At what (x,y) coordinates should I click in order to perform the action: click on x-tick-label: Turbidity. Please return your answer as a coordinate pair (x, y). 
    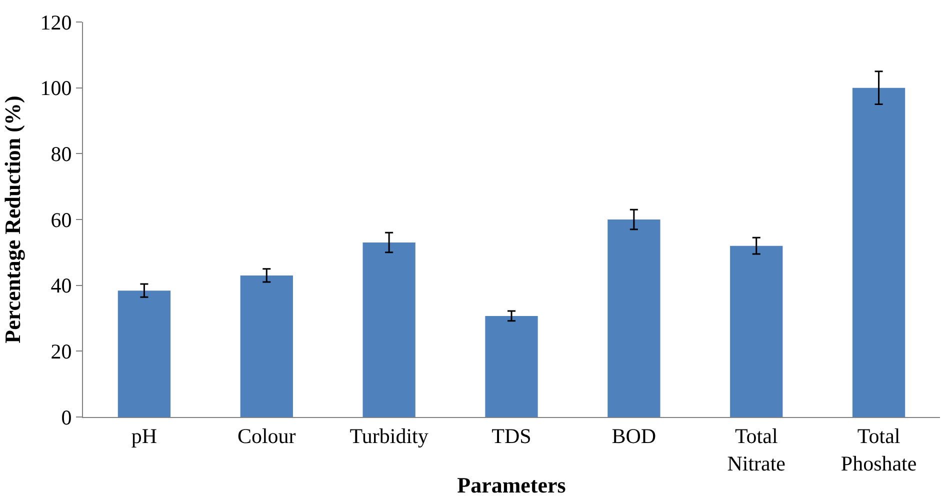
    Looking at the image, I should click on (389, 436).